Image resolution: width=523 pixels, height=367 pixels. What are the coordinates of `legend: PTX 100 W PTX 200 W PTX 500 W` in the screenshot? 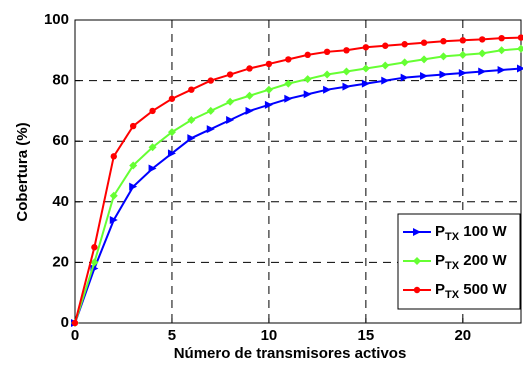 It's located at (459, 261).